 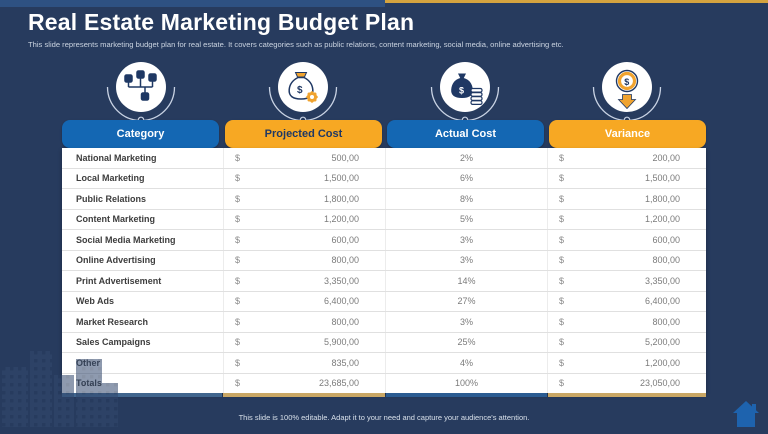 What do you see at coordinates (662, 280) in the screenshot?
I see `variance-value: 3,350,00` at bounding box center [662, 280].